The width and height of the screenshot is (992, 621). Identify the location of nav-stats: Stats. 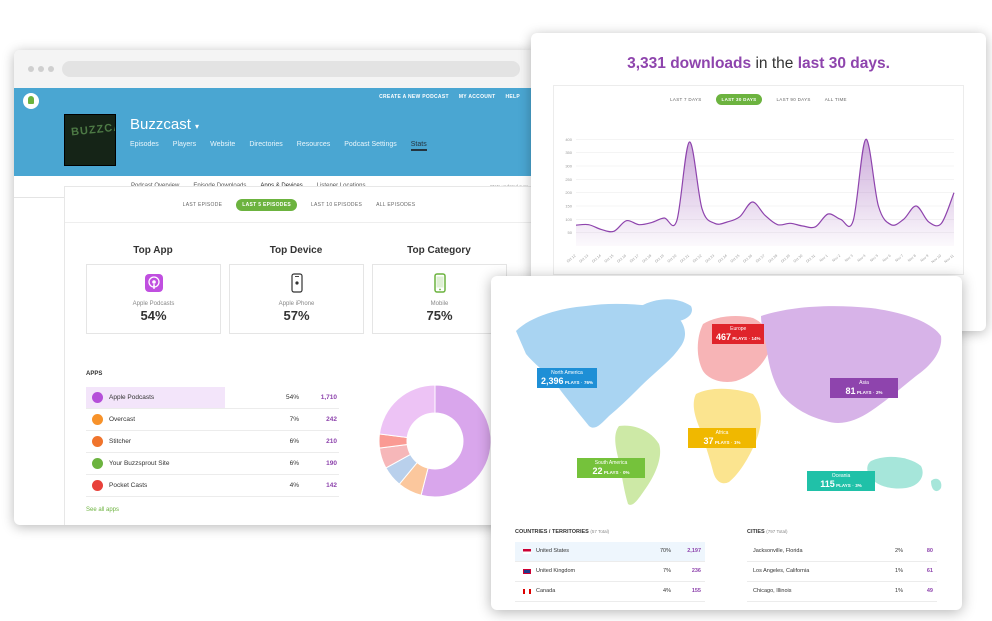
(418, 146).